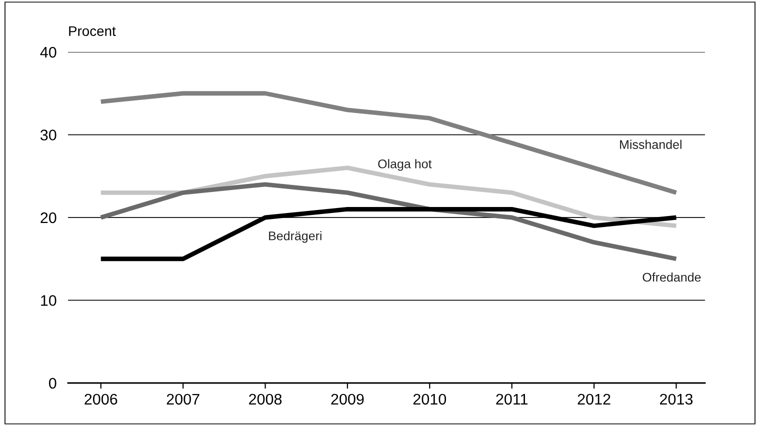 This screenshot has width=760, height=426. What do you see at coordinates (671, 277) in the screenshot?
I see `series-label: Ofredande` at bounding box center [671, 277].